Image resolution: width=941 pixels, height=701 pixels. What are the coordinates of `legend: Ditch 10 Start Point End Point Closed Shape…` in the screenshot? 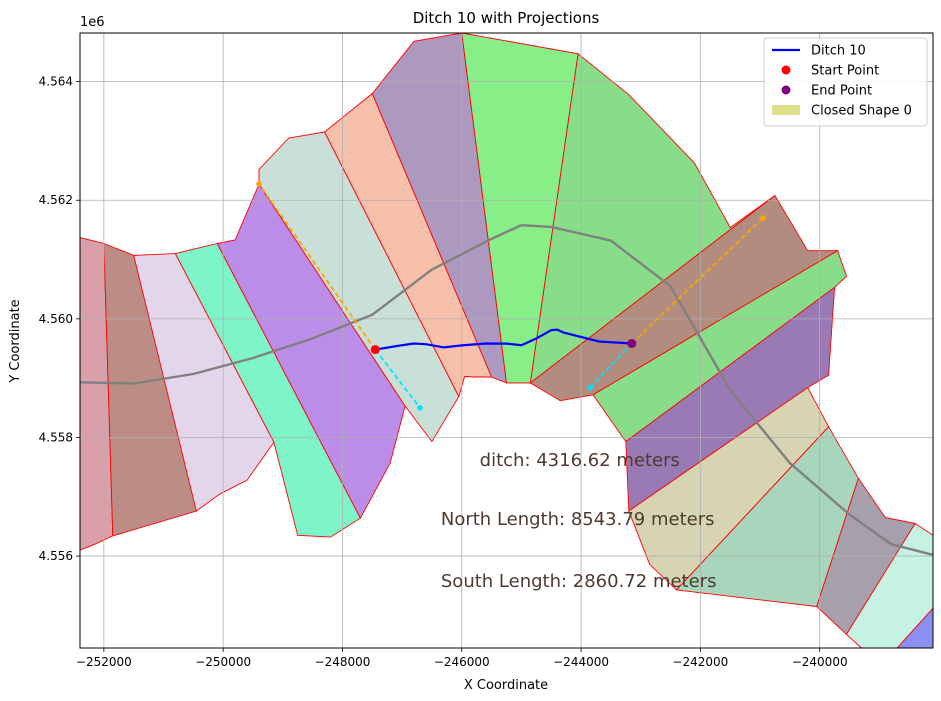 It's located at (845, 82).